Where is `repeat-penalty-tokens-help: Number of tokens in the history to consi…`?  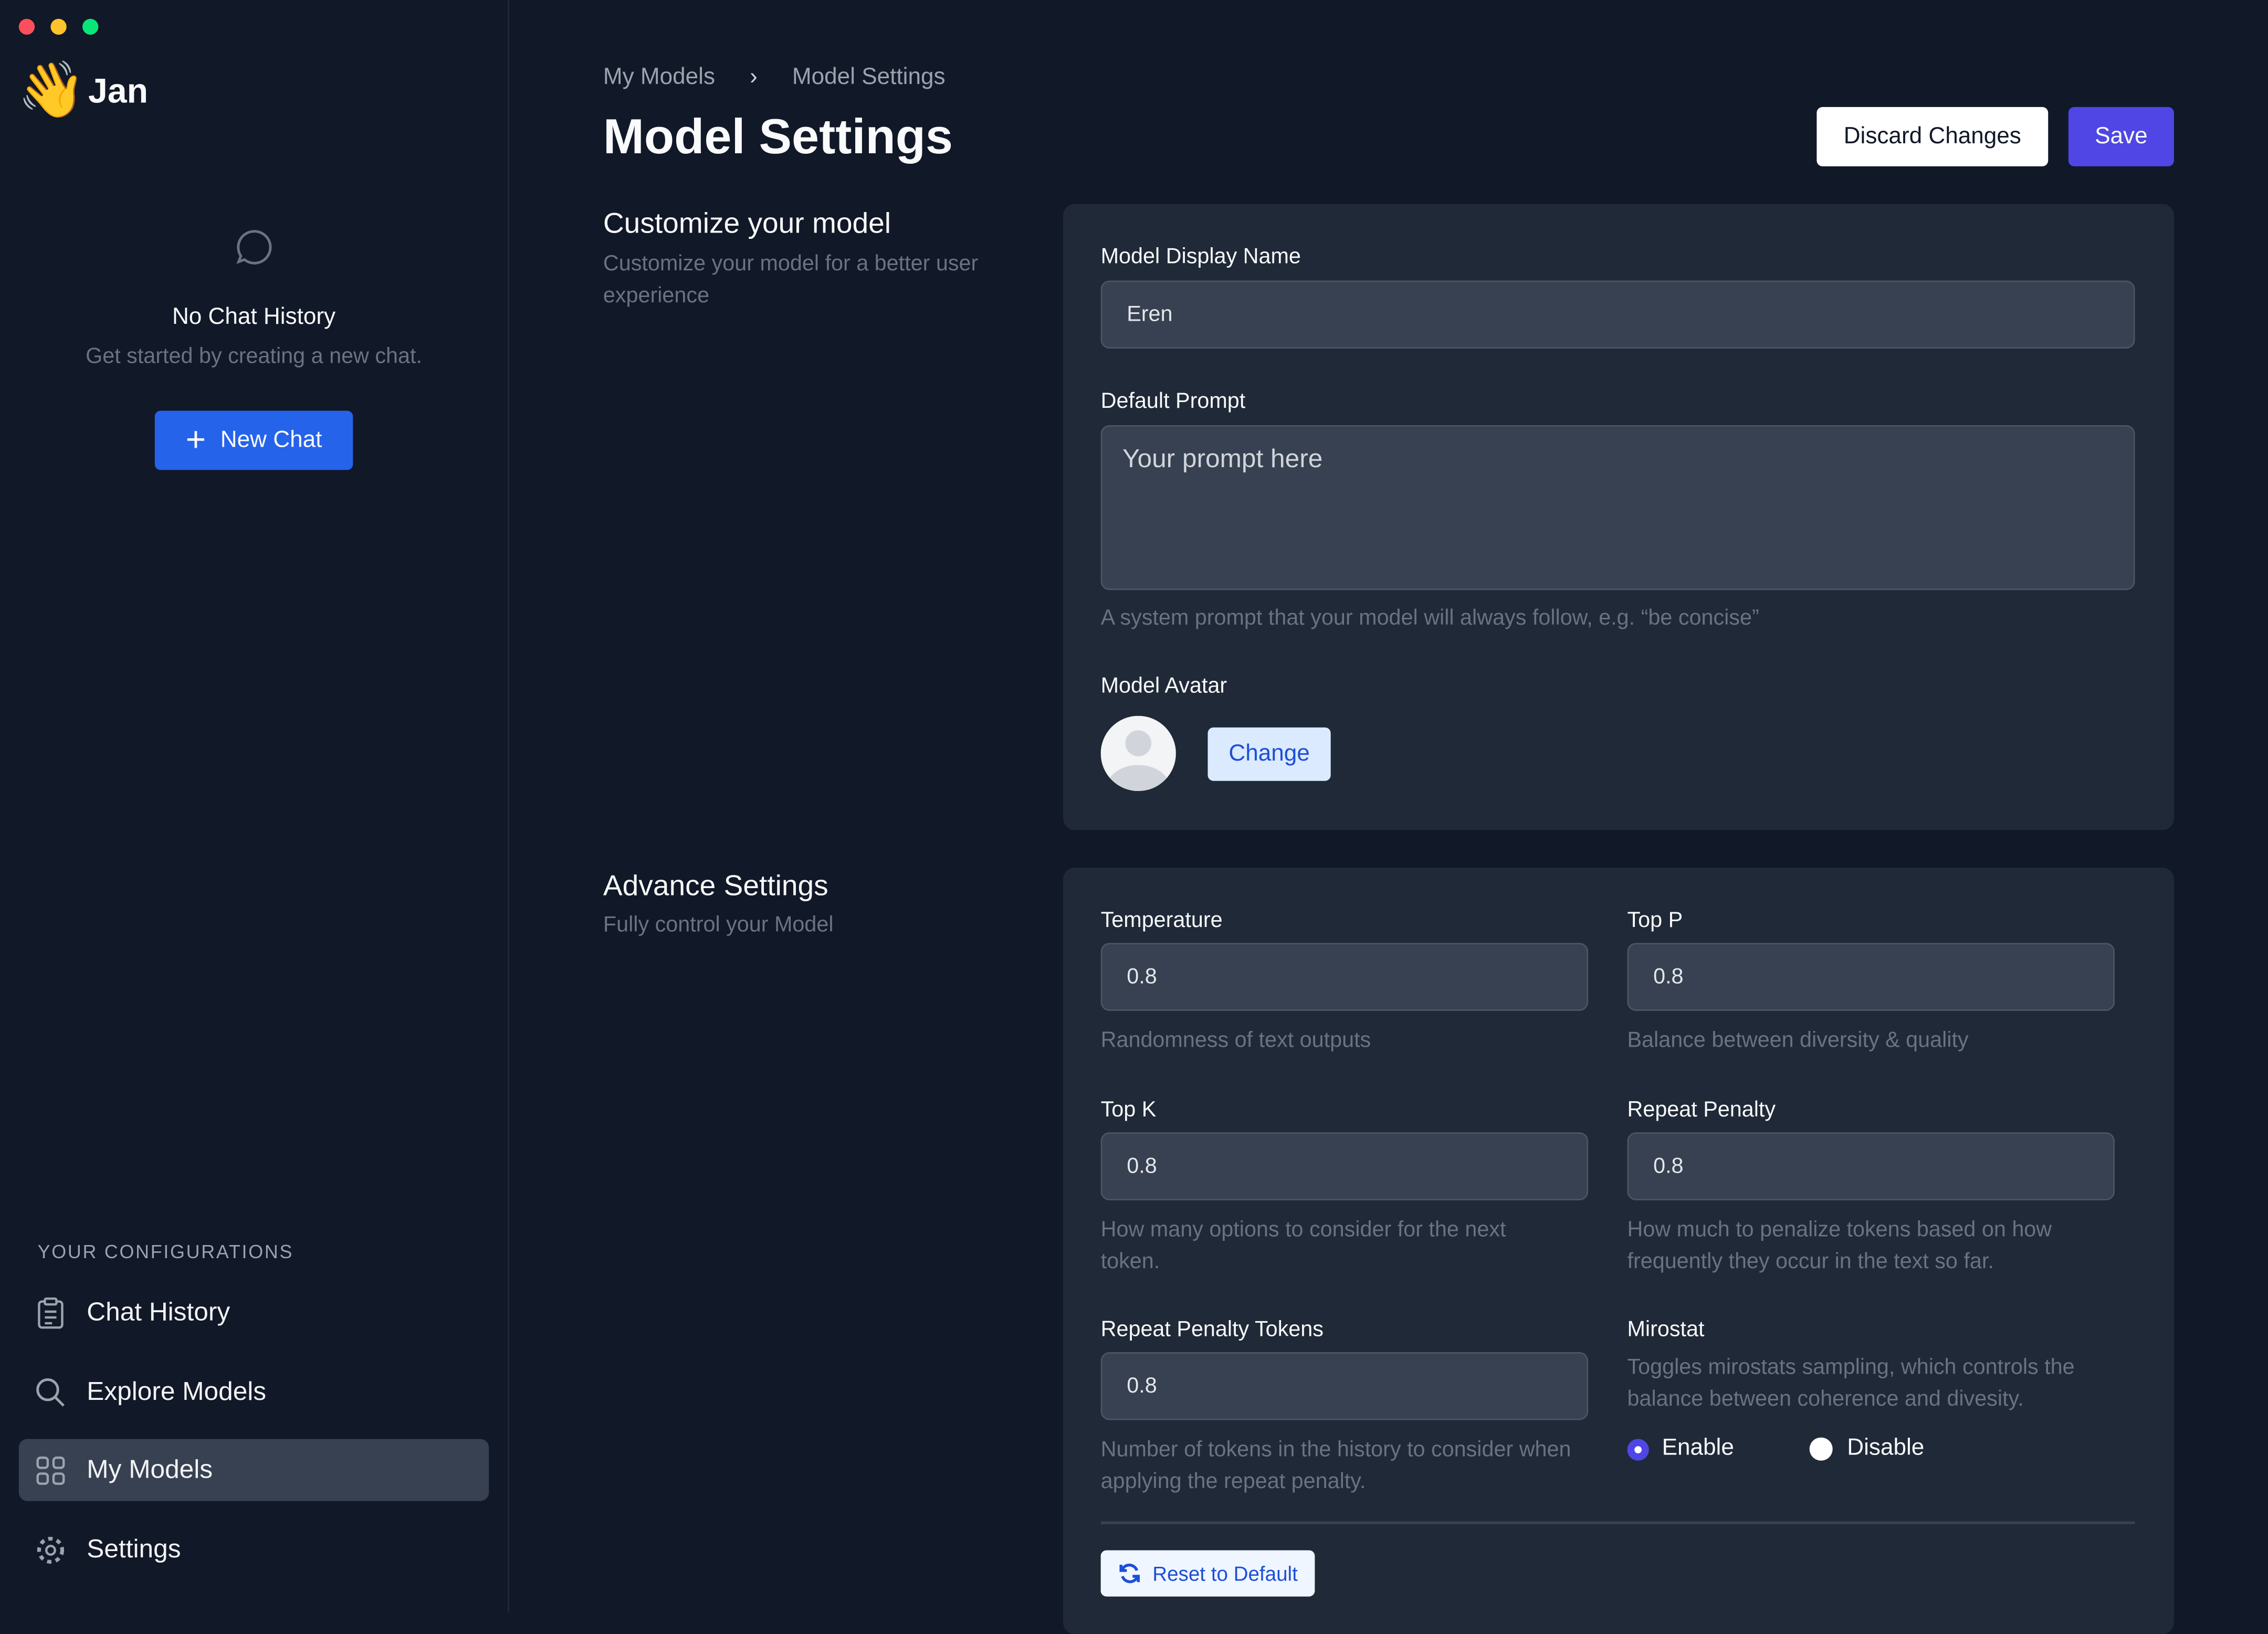 repeat-penalty-tokens-help: Number of tokens in the history to consi… is located at coordinates (1335, 1465).